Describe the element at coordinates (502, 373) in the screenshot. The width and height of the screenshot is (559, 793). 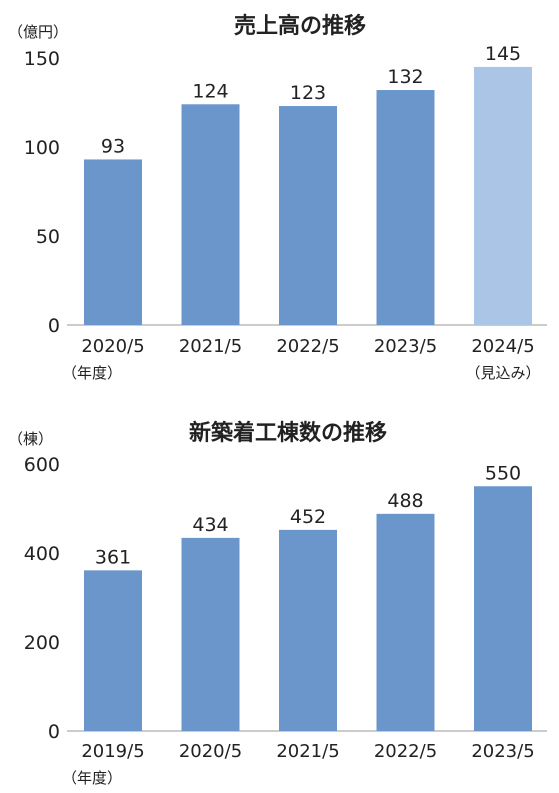
I see `x-tick-sublabel: （見込み）` at that location.